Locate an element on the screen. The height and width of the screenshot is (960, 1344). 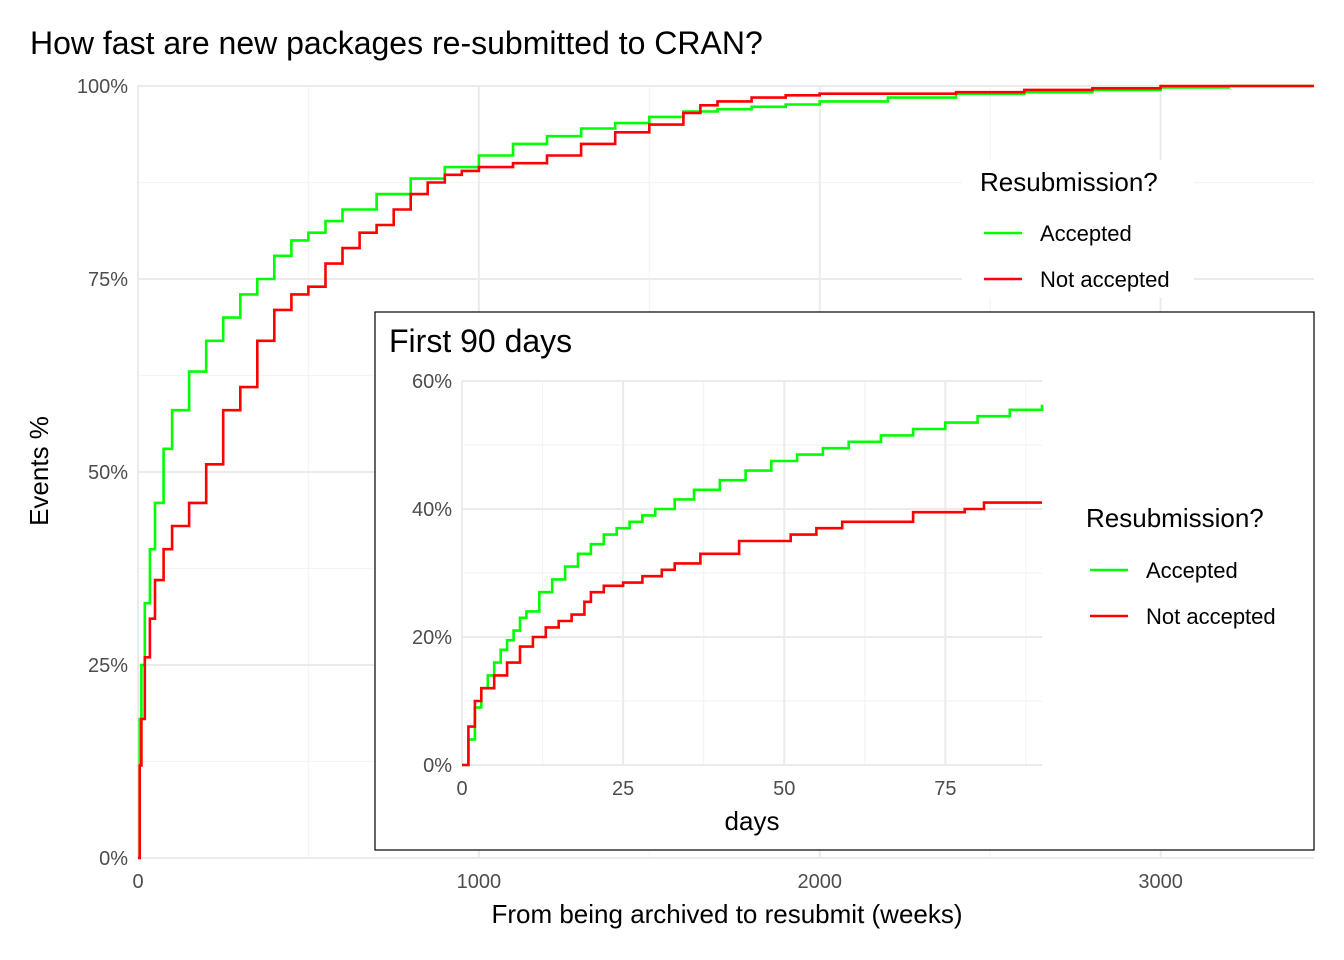
main-x-tick-label: 2000 is located at coordinates (819, 882).